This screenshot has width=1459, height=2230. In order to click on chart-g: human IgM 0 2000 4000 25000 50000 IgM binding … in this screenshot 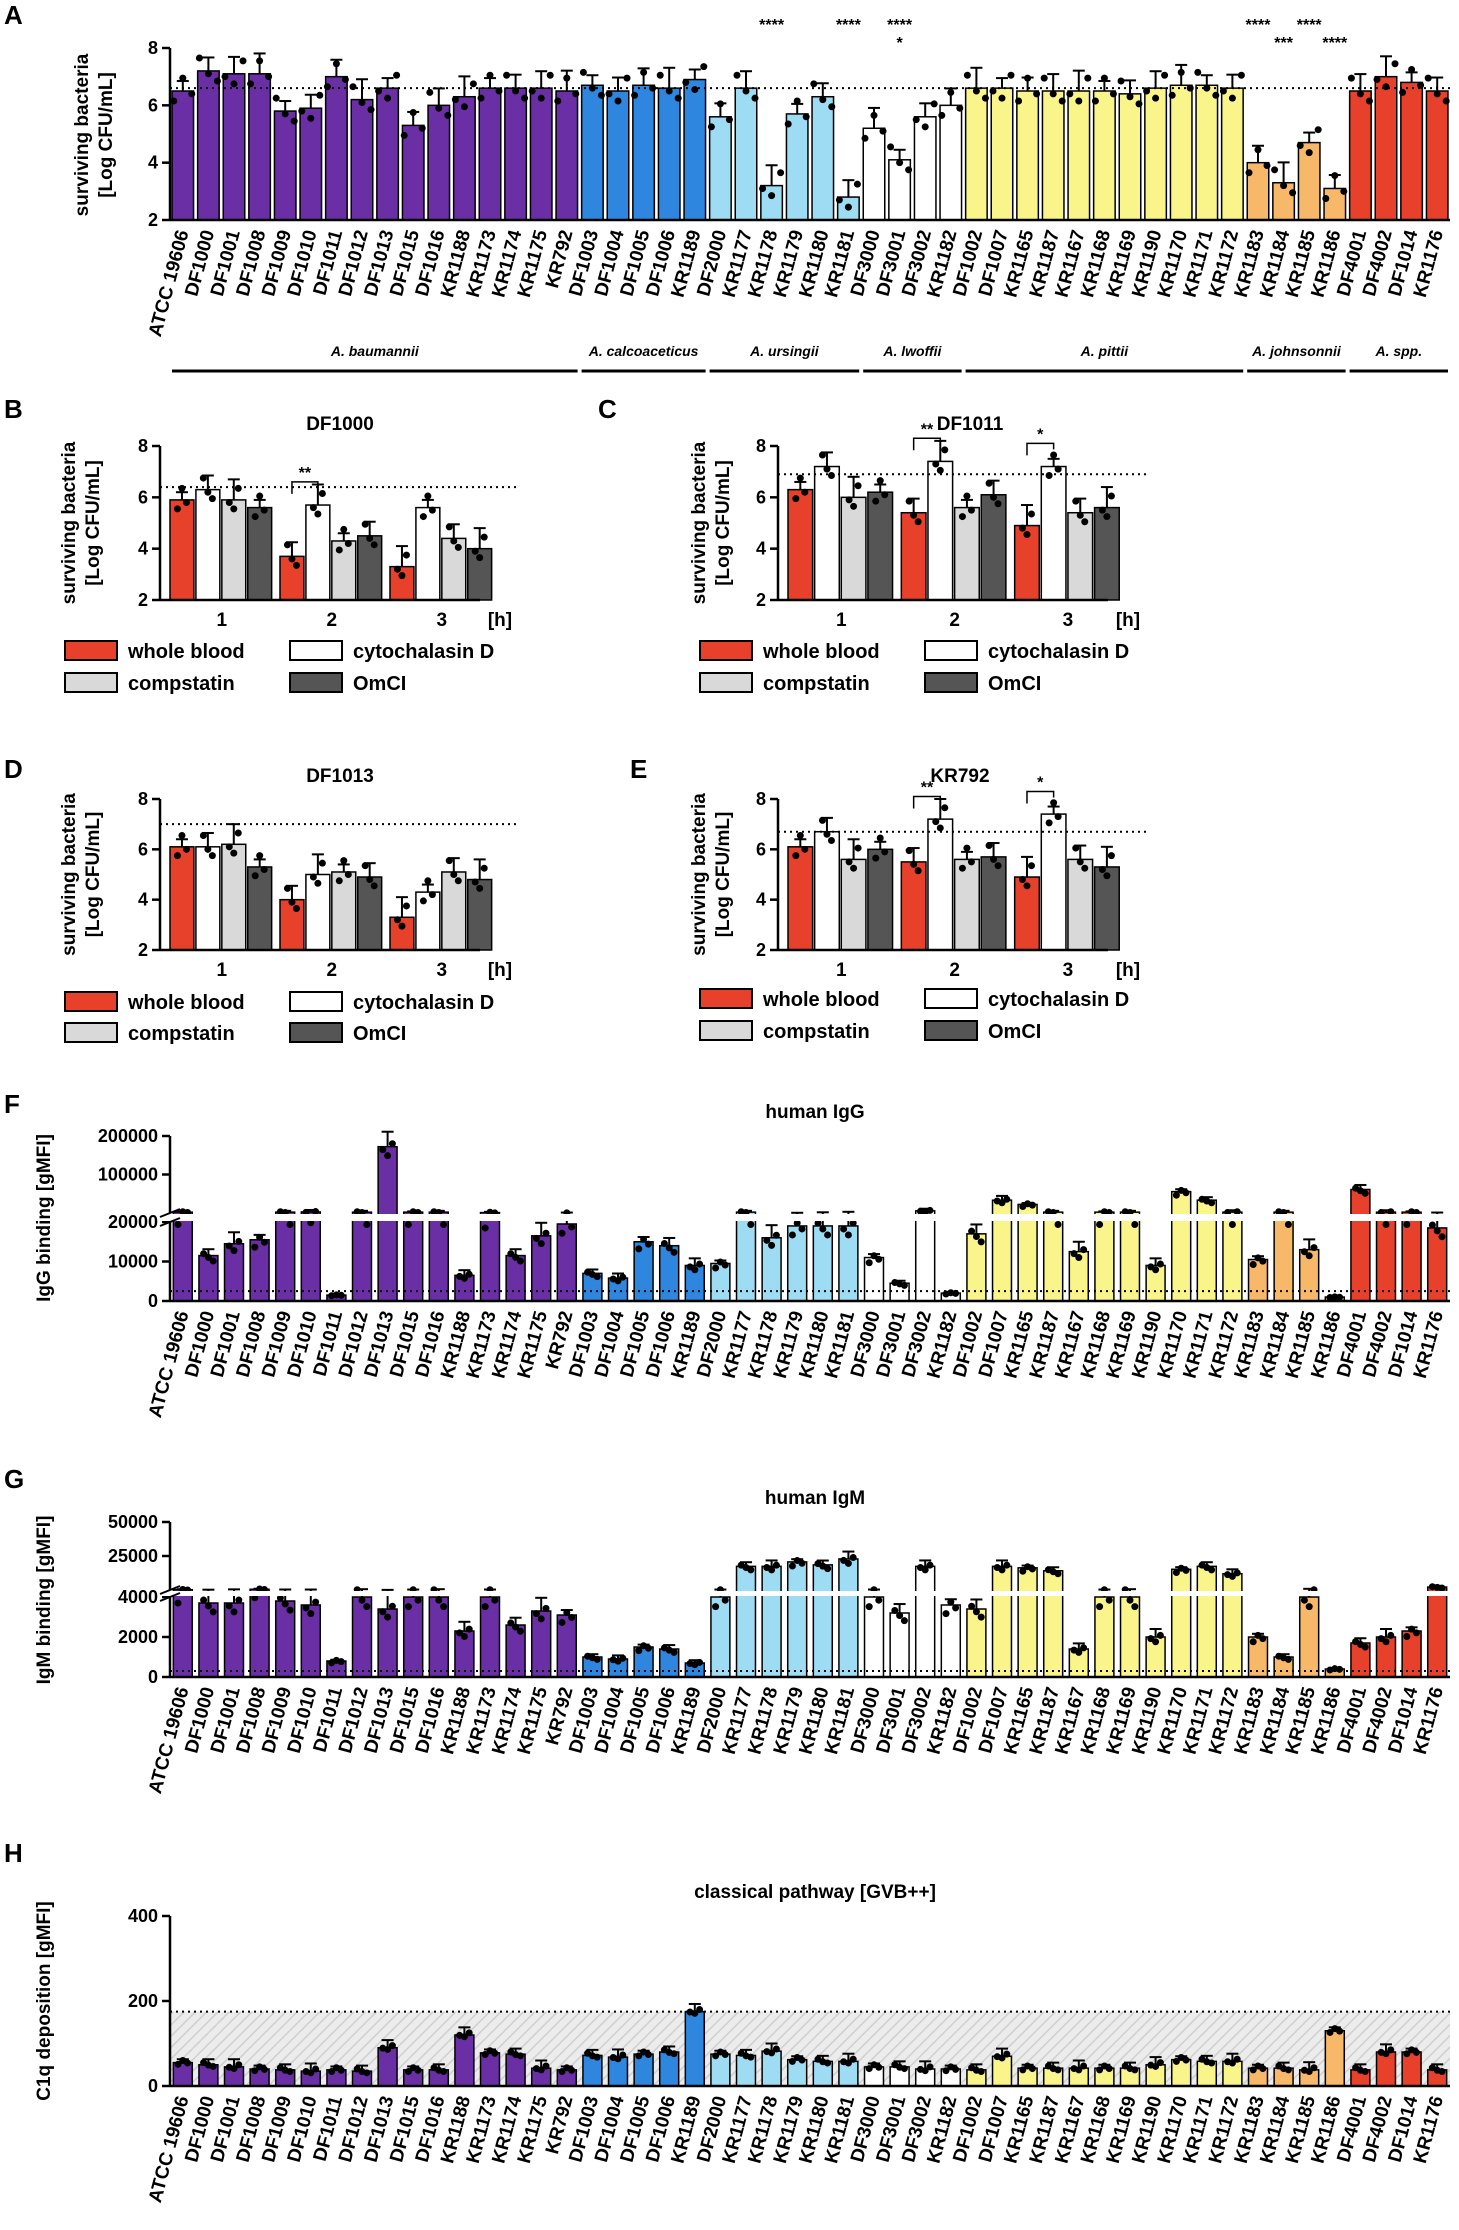, I will do `click(743, 1642)`.